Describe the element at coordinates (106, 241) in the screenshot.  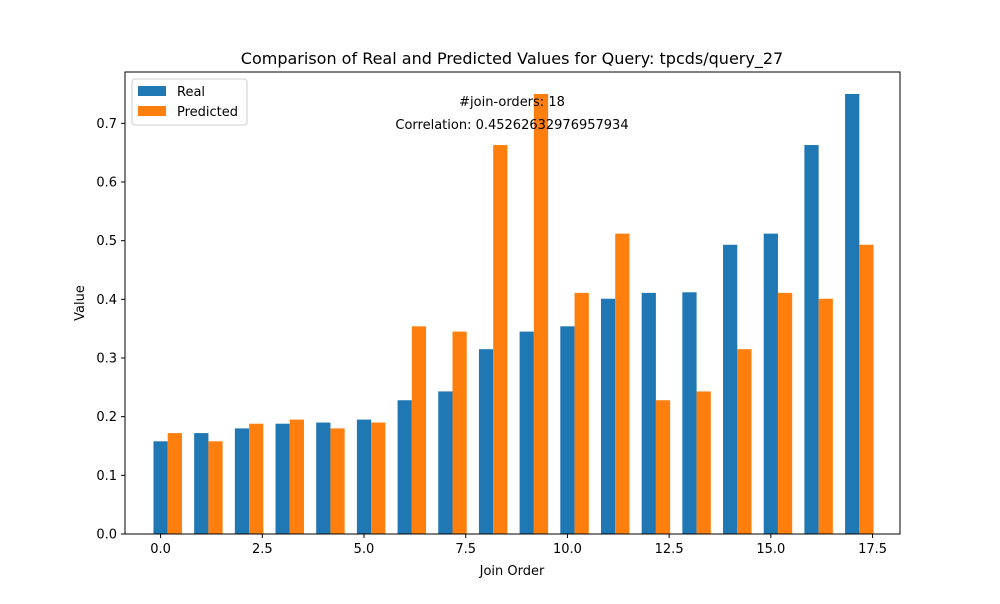
I see `y-tick-label-5: 0.5` at that location.